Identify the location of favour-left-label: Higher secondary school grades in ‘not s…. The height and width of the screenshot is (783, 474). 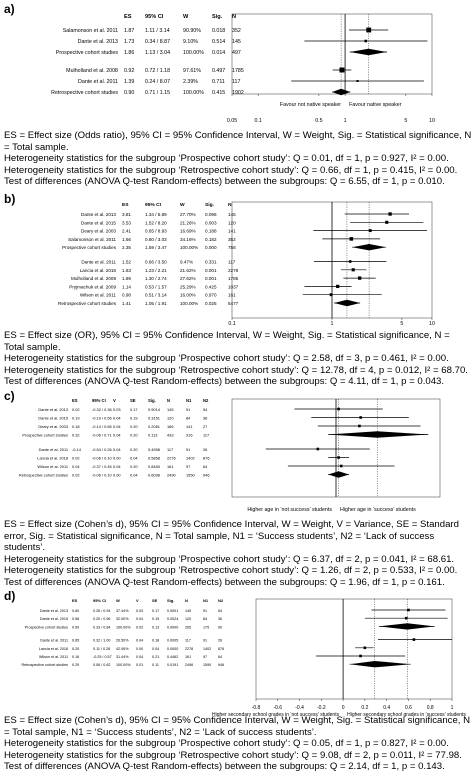
(276, 714).